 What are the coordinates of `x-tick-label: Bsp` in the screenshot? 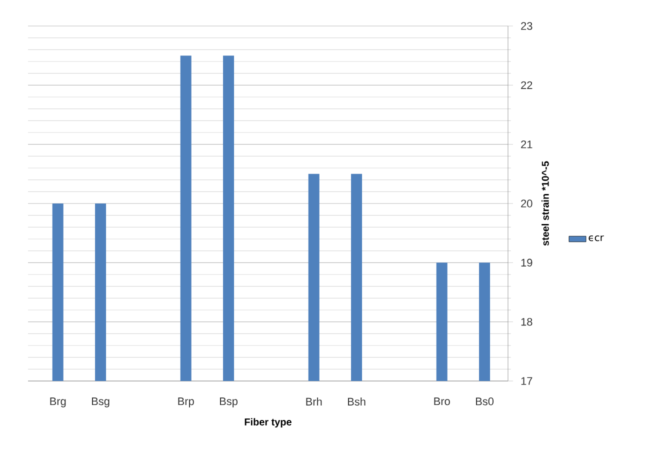 It's located at (229, 403).